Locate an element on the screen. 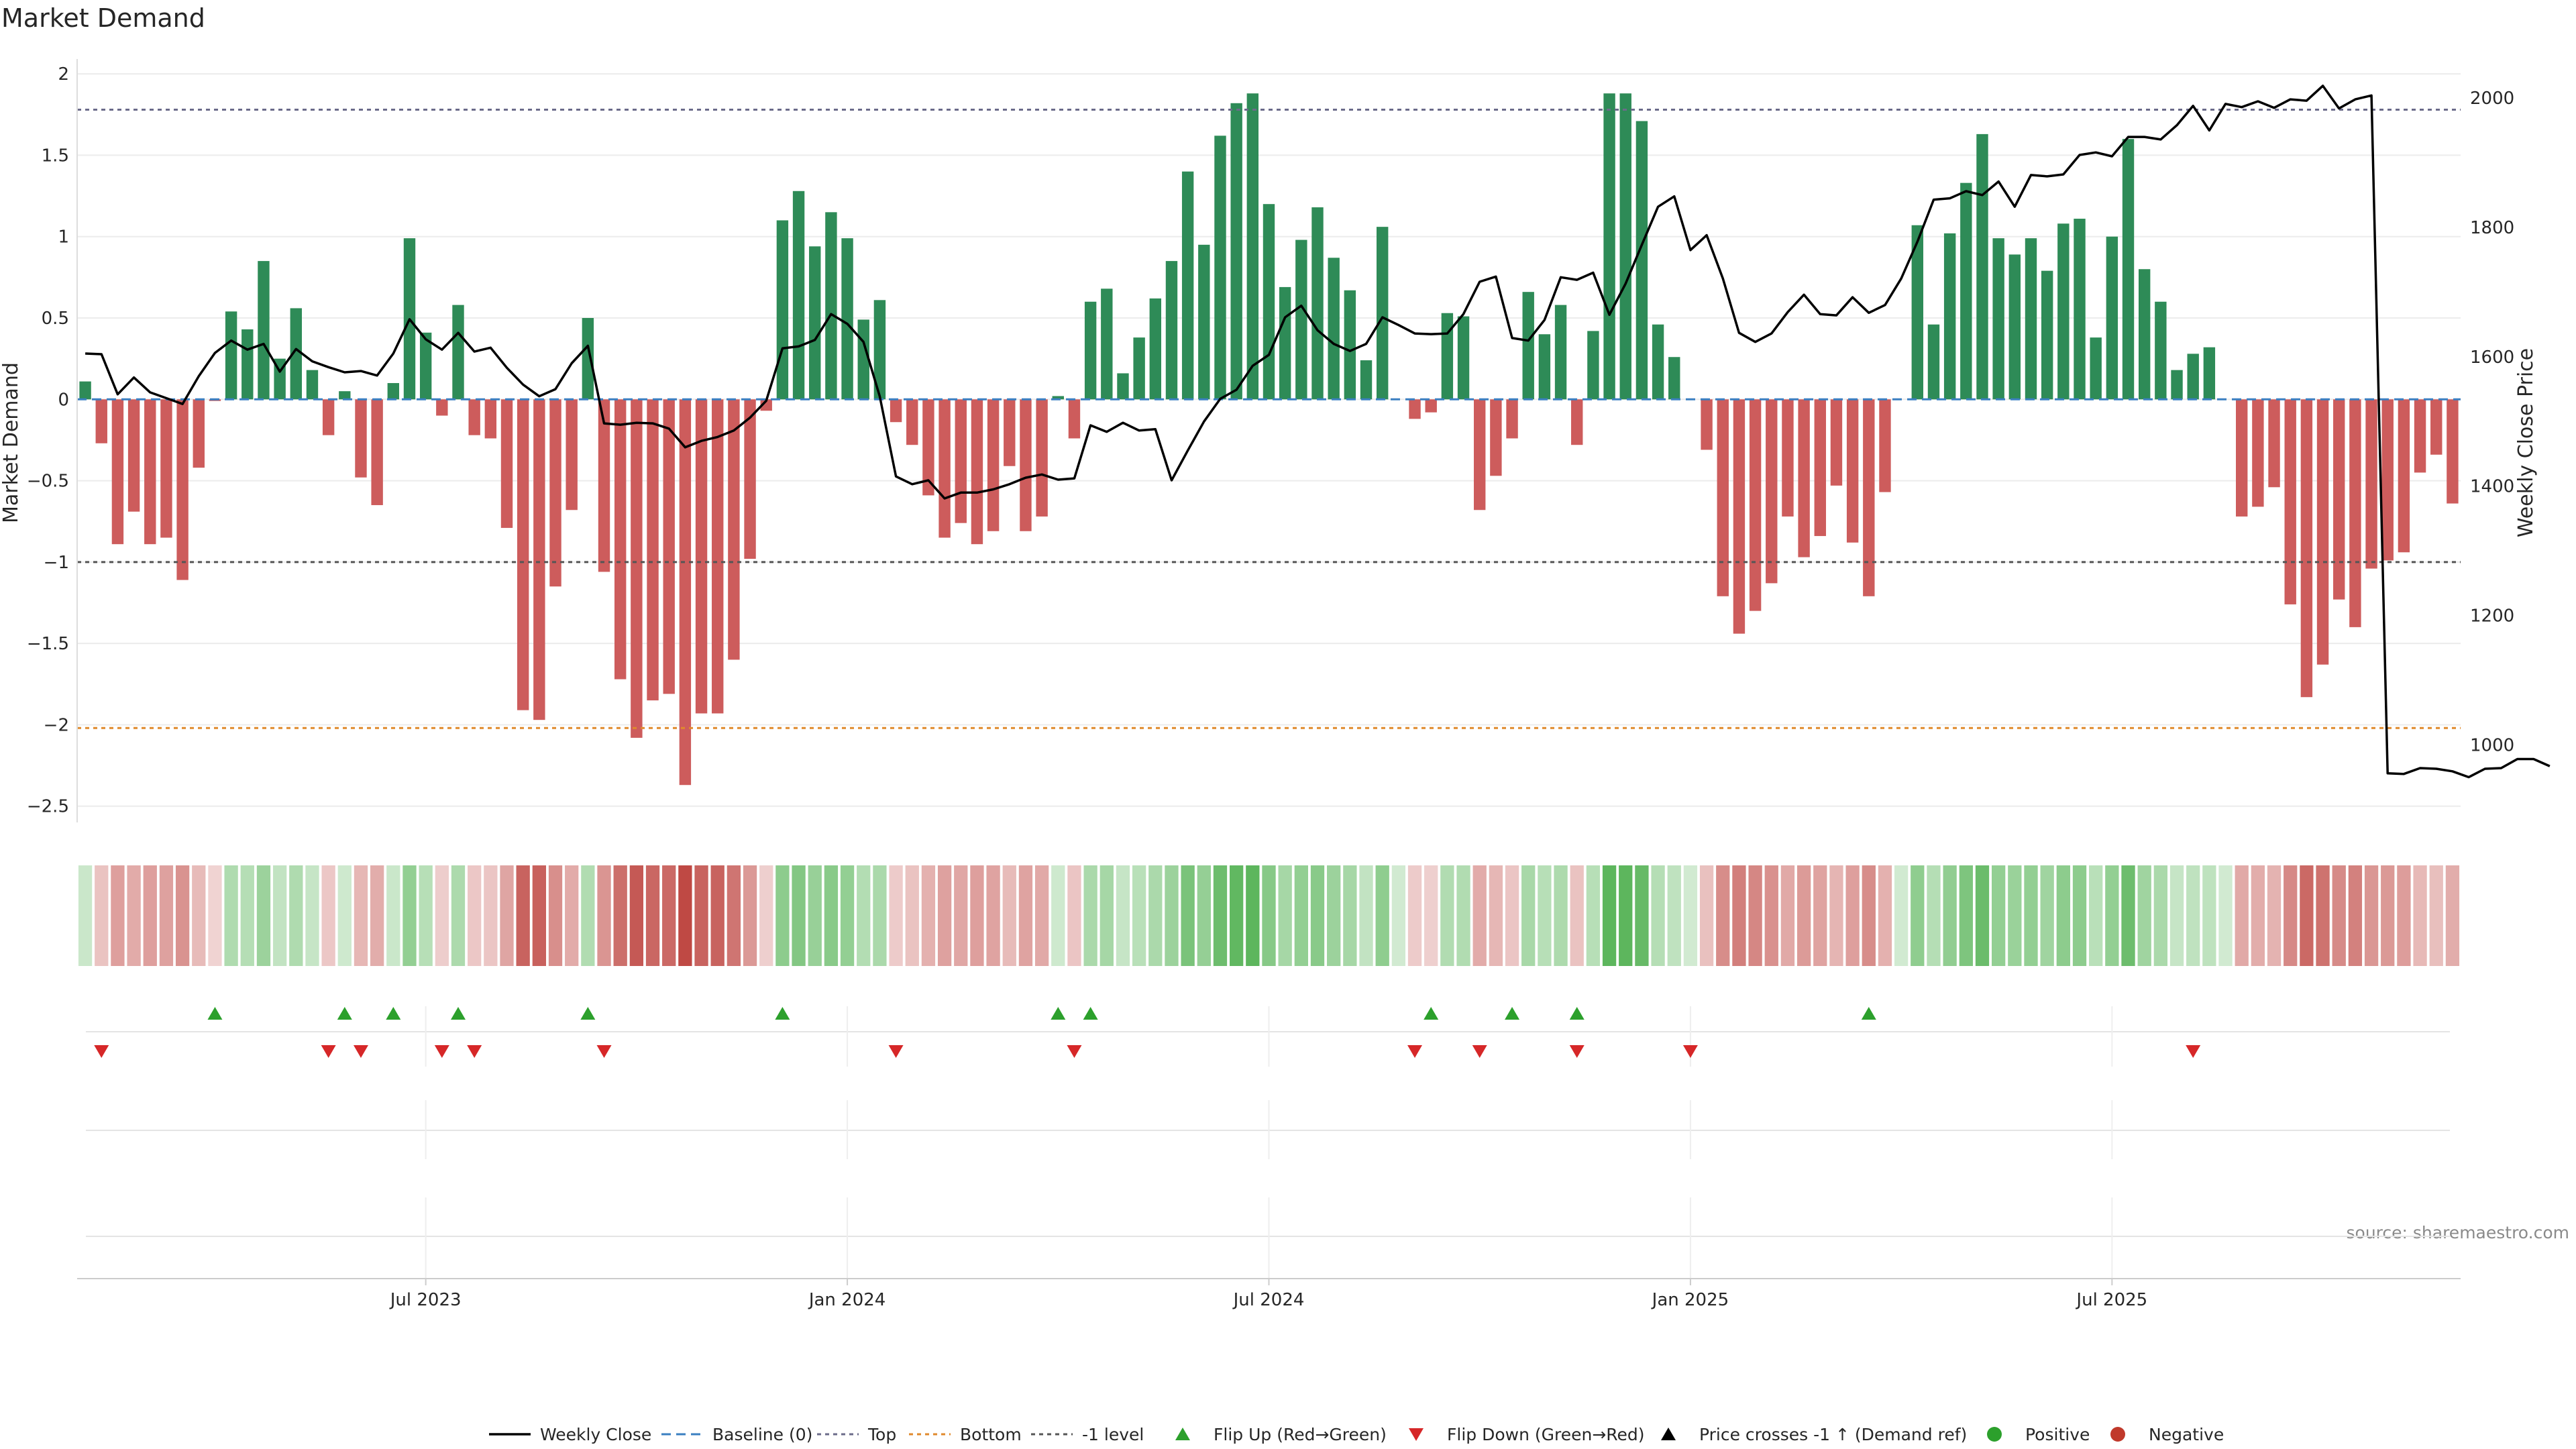 The image size is (2576, 1449). legend-item-bottom: Bottom is located at coordinates (965, 1434).